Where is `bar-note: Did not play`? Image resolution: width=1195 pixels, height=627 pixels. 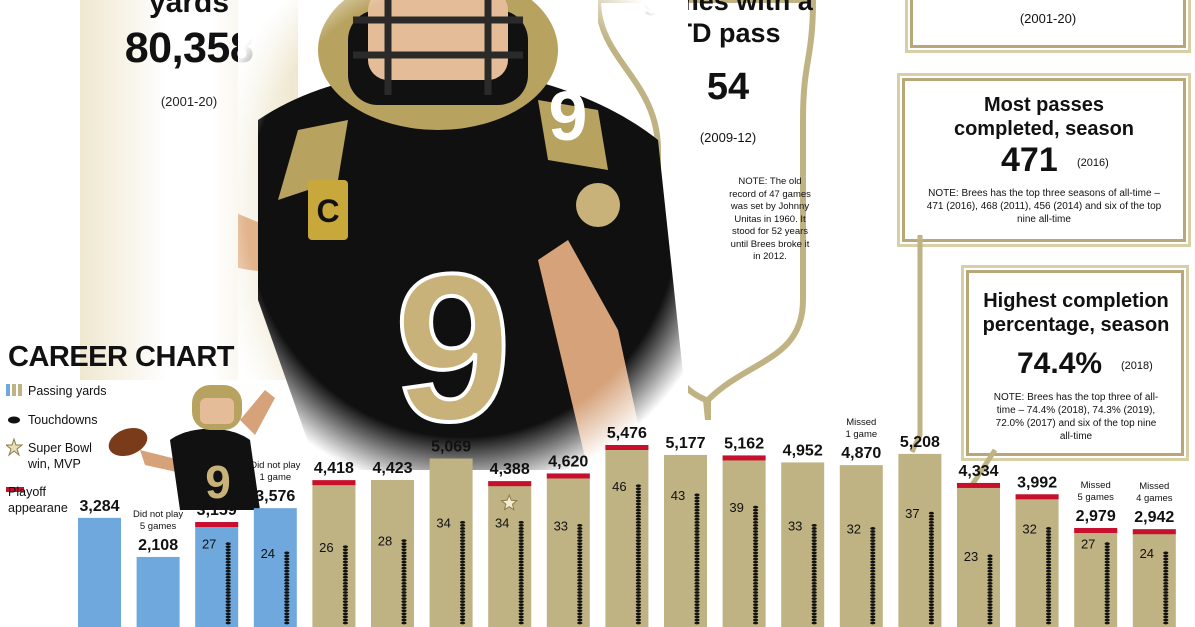
bar-note: Did not play is located at coordinates (275, 465).